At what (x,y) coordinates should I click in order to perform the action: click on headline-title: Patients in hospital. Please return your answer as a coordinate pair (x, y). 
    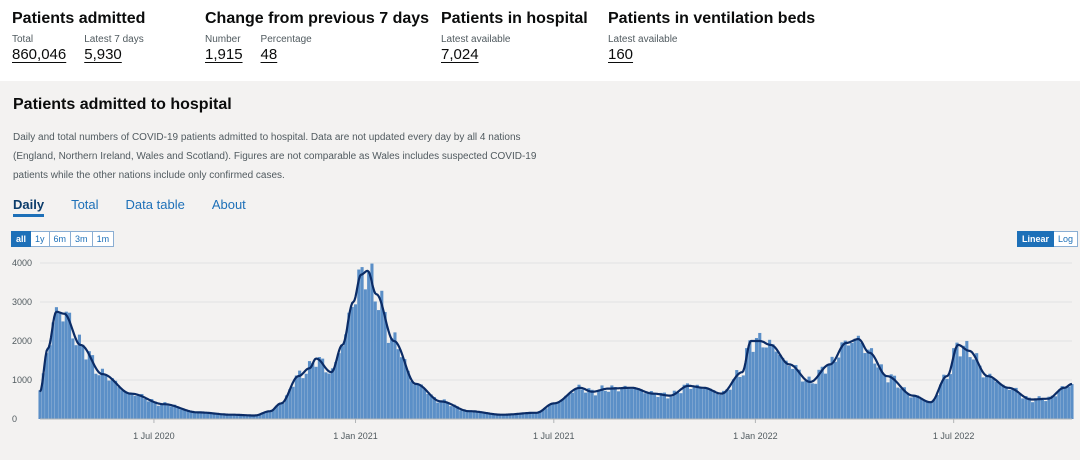
    Looking at the image, I should click on (514, 18).